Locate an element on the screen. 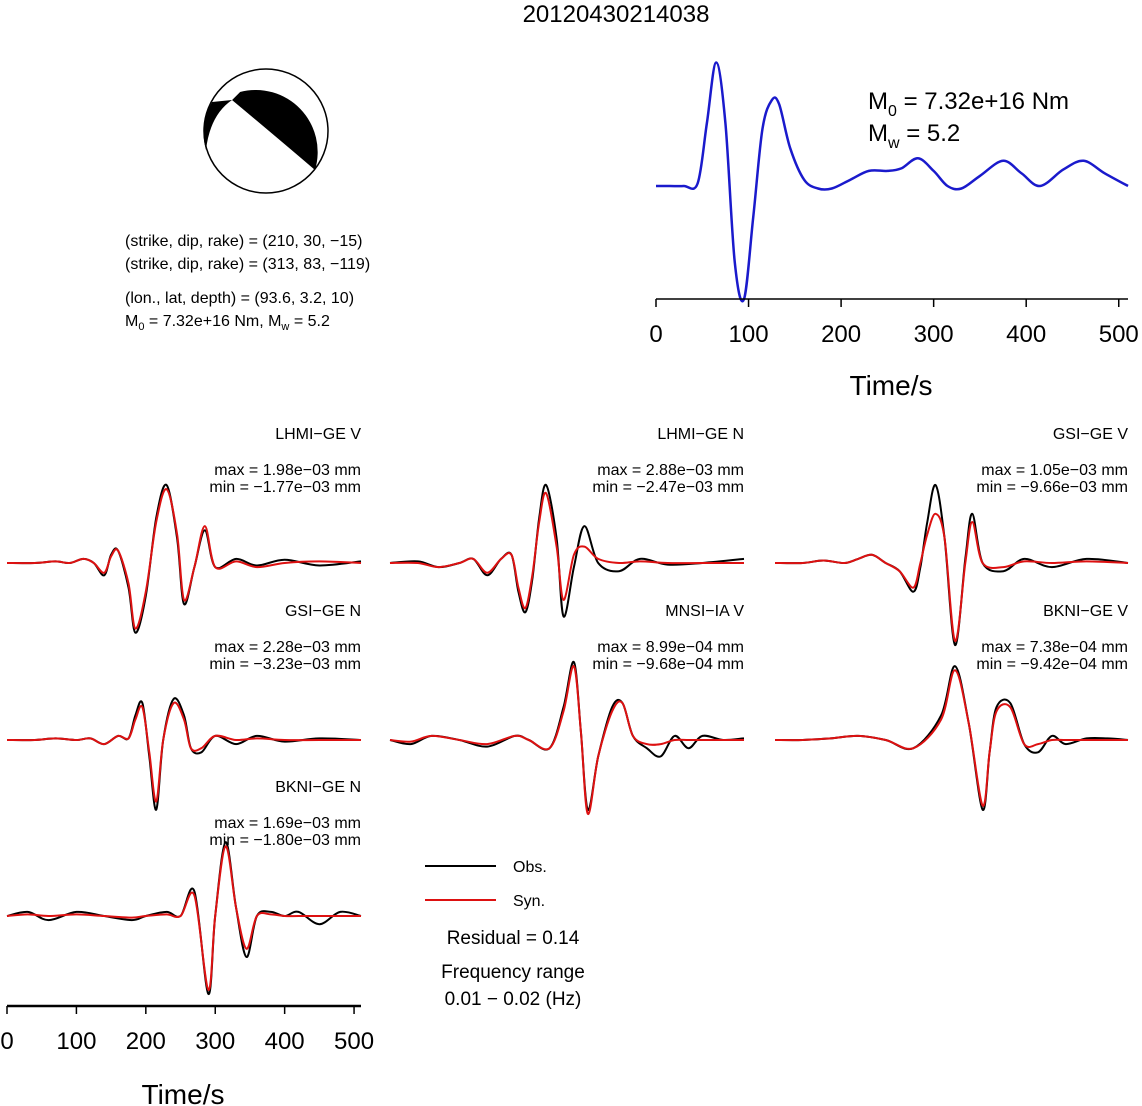 This screenshot has height=1106, width=1142. max-amplitude-label: max = 2.28e−03 mm is located at coordinates (287, 647).